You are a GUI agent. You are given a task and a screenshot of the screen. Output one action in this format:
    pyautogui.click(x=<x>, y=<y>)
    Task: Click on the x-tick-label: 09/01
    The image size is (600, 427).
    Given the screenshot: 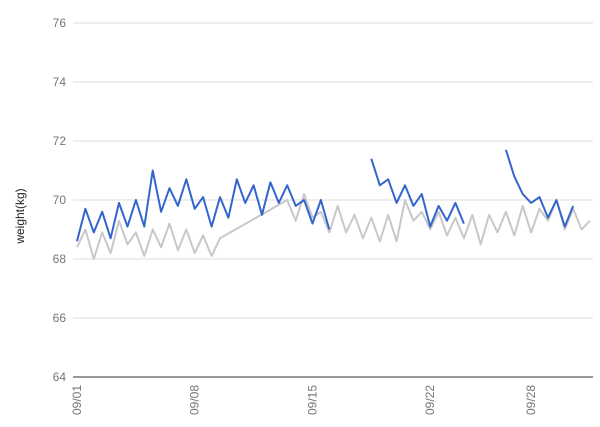 What is the action you would take?
    pyautogui.click(x=77, y=400)
    